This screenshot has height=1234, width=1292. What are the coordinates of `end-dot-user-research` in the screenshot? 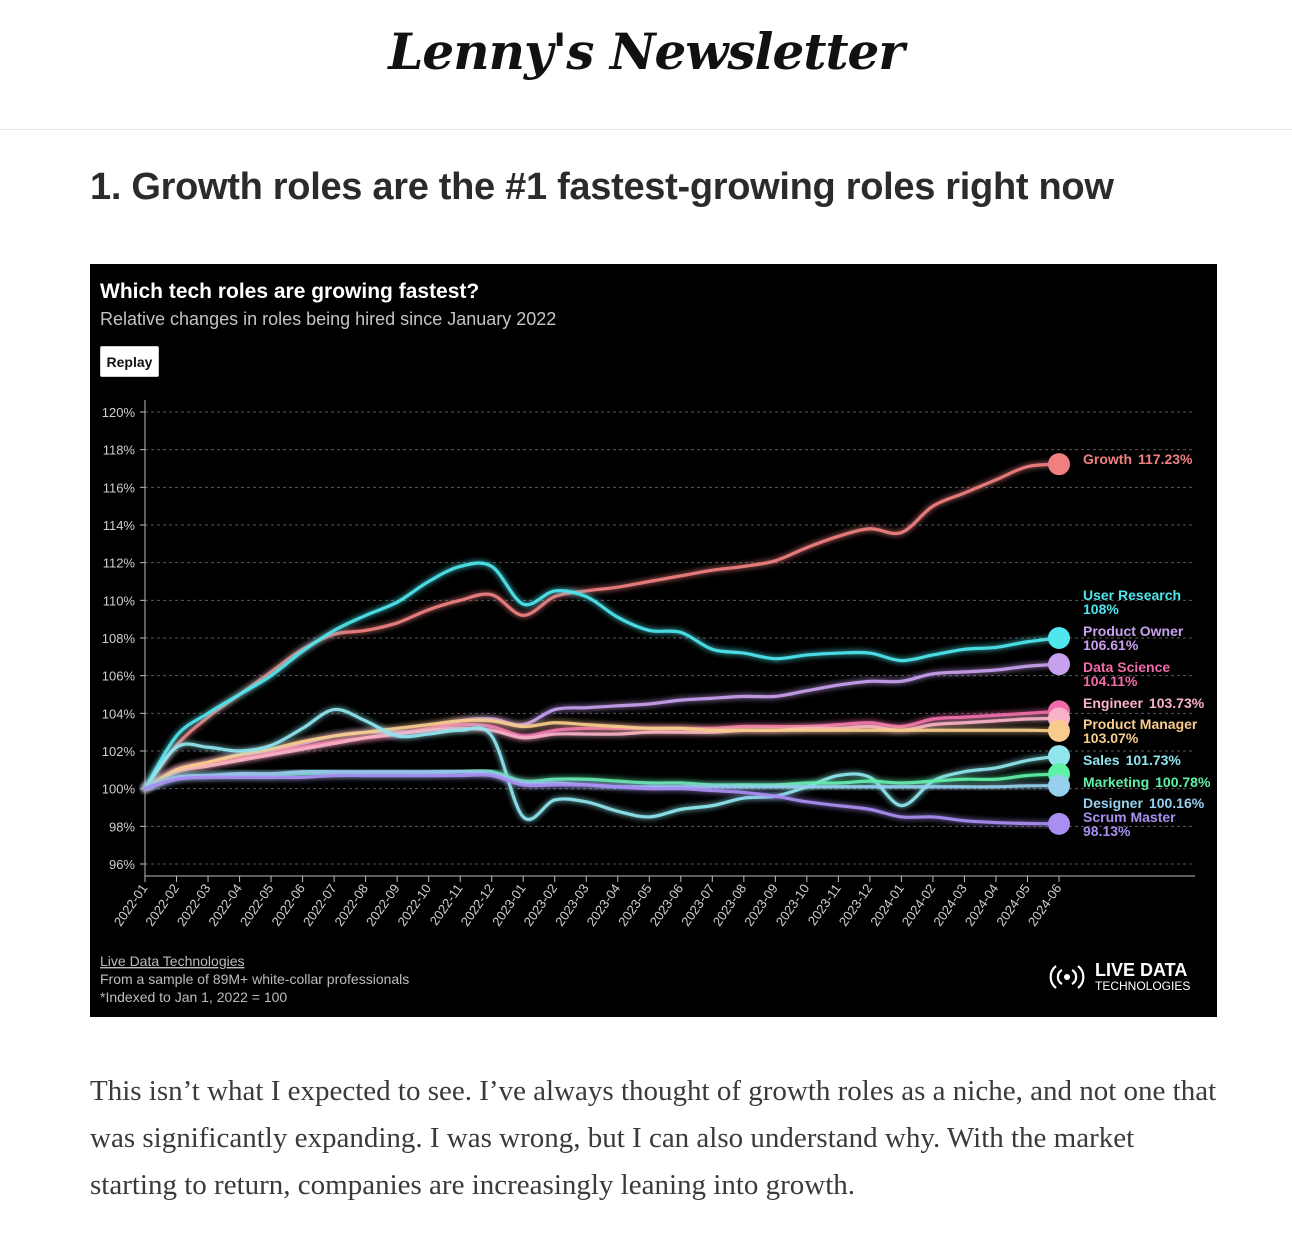 It's located at (1059, 638).